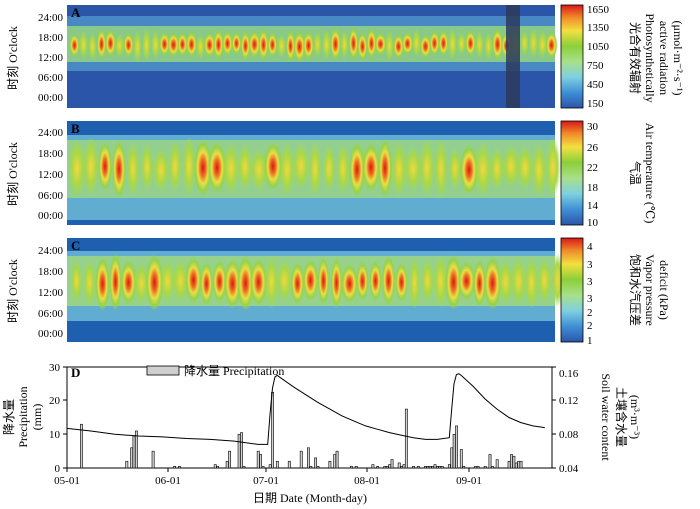 The image size is (700, 509). What do you see at coordinates (598, 10) in the screenshot?
I see `colorbar-tick-a: 1650` at bounding box center [598, 10].